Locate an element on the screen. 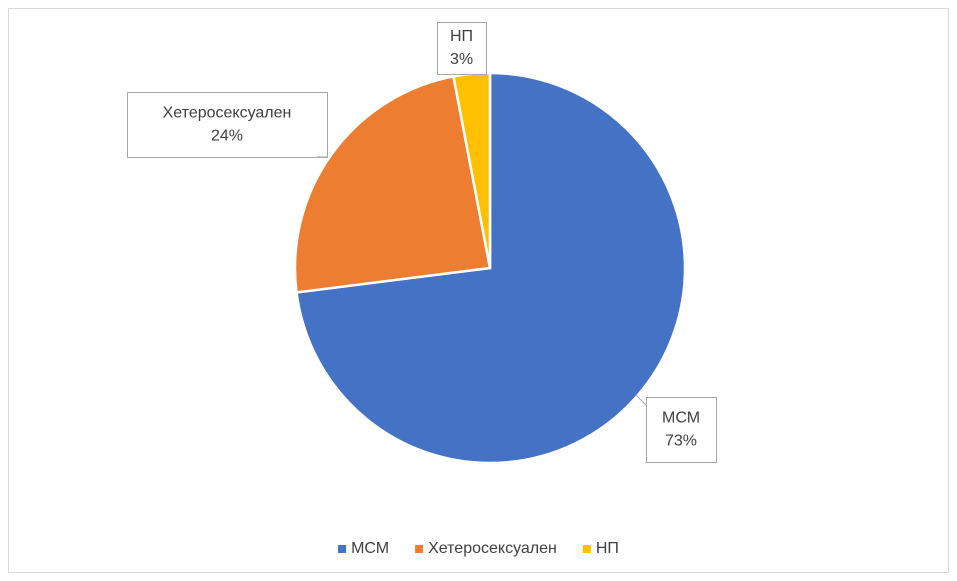 This screenshot has width=957, height=581. data-label-category: МСМ is located at coordinates (681, 418).